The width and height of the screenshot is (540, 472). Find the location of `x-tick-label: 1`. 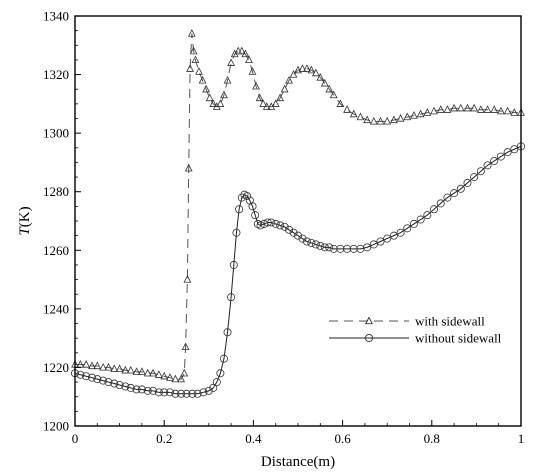

x-tick-label: 1 is located at coordinates (521, 438).